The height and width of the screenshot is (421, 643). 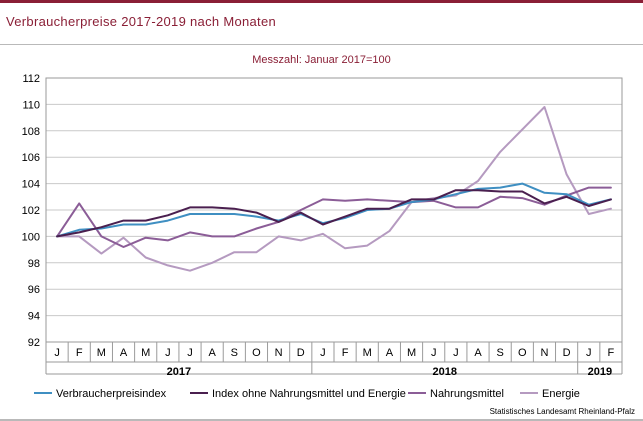 What do you see at coordinates (321, 420) in the screenshot?
I see `bottom-rule` at bounding box center [321, 420].